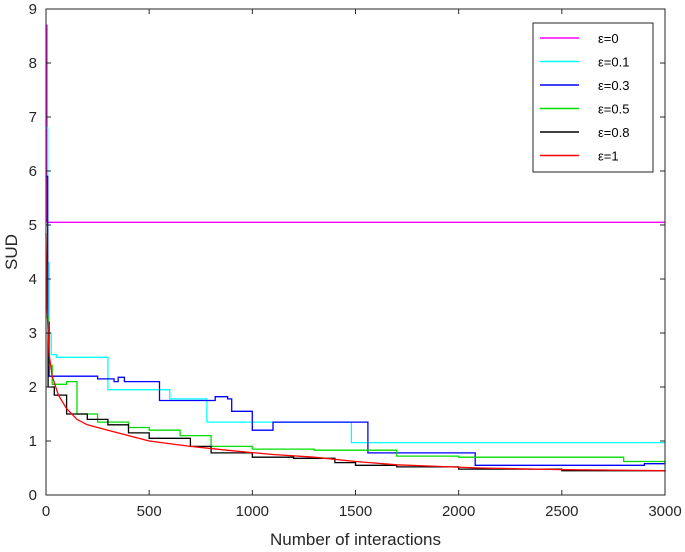  Describe the element at coordinates (33, 117) in the screenshot. I see `y-tick-label: 7` at that location.